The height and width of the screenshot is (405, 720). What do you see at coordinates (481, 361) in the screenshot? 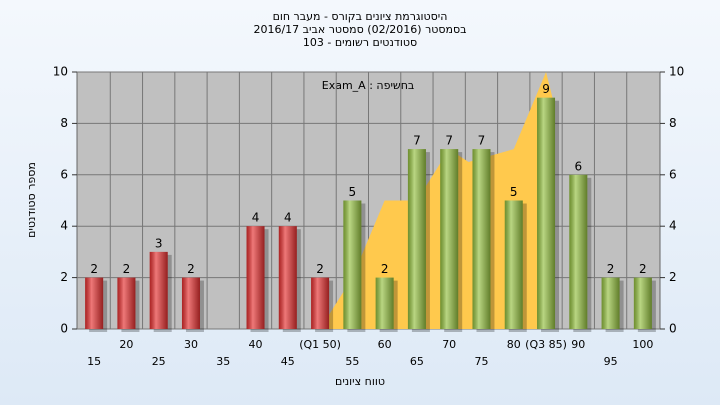
I see `x-tick-label: 75` at bounding box center [481, 361].